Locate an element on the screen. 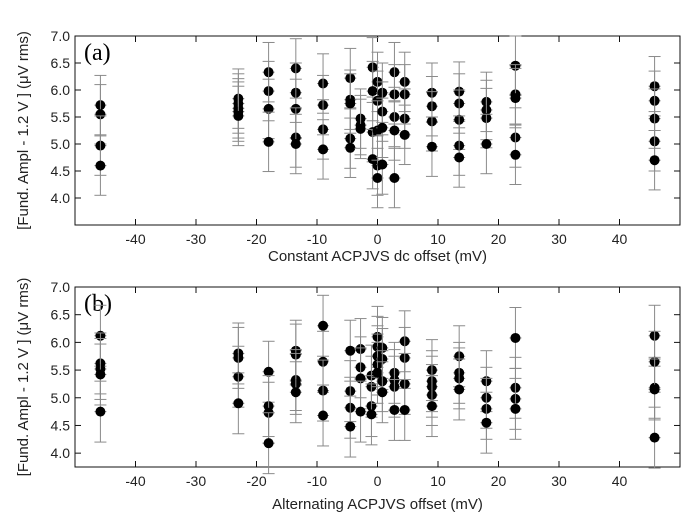  x-tick-label: 10 is located at coordinates (438, 481).